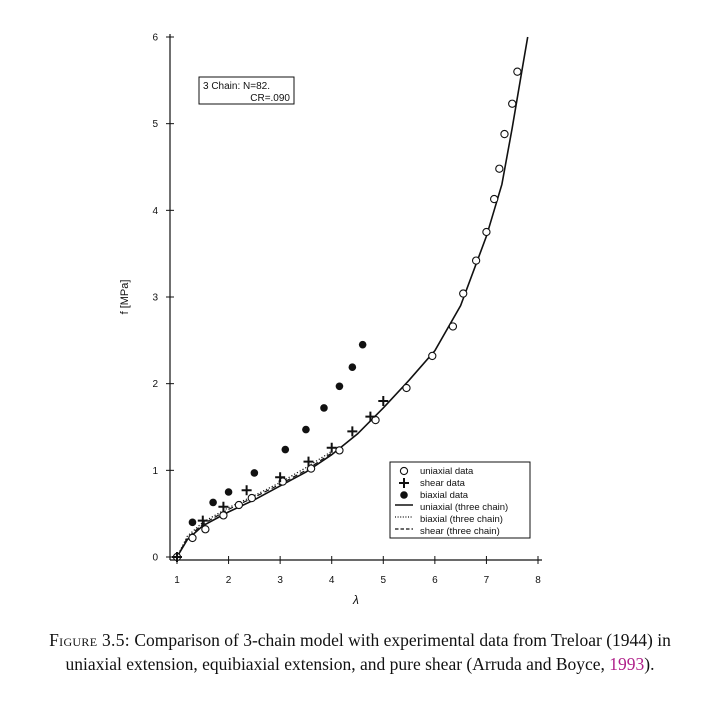 The image size is (720, 718). I want to click on model-annotation-box: 3 Chain: N=82. CR=.090, so click(246, 90).